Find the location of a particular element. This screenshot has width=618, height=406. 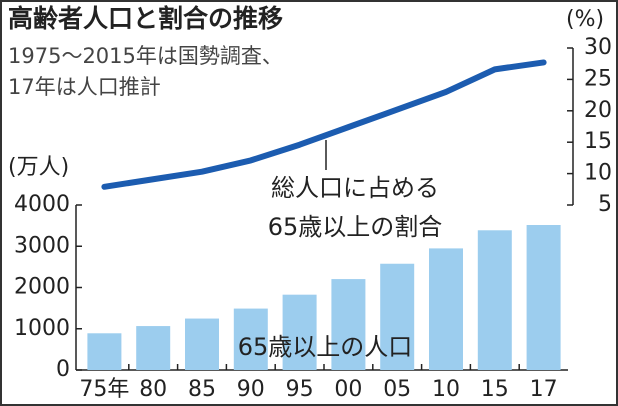

x-tick-label: 90 is located at coordinates (251, 389).